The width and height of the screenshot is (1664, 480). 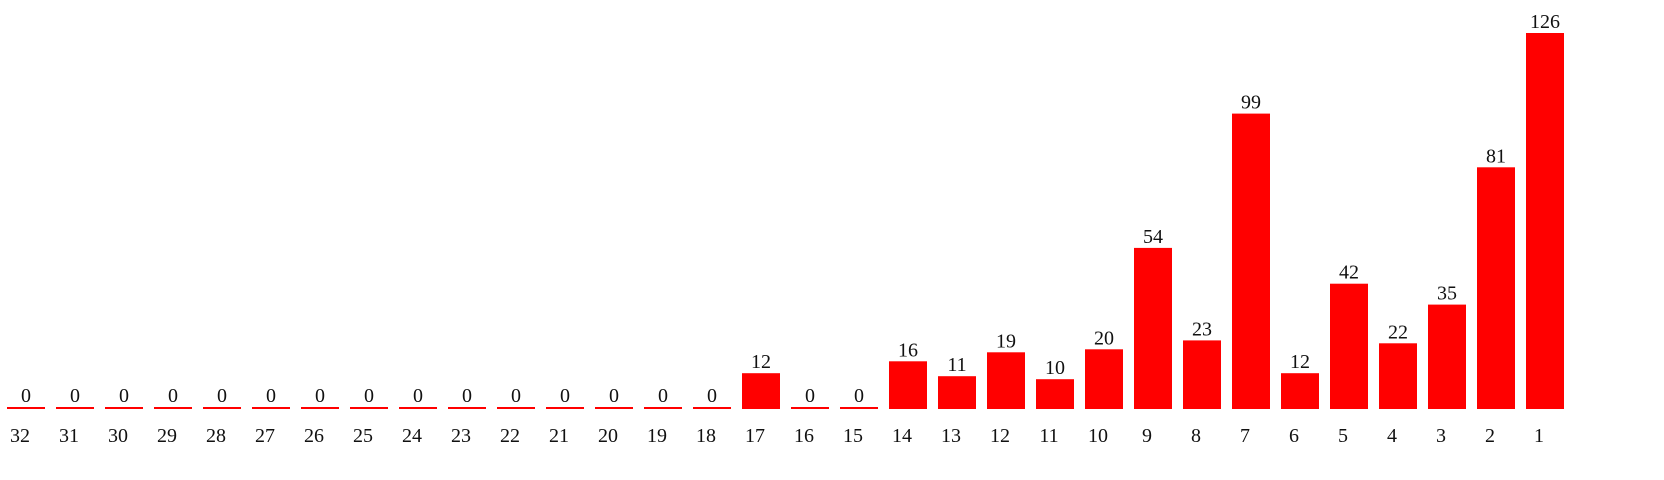 What do you see at coordinates (510, 436) in the screenshot?
I see `x-tick-label-22: 22` at bounding box center [510, 436].